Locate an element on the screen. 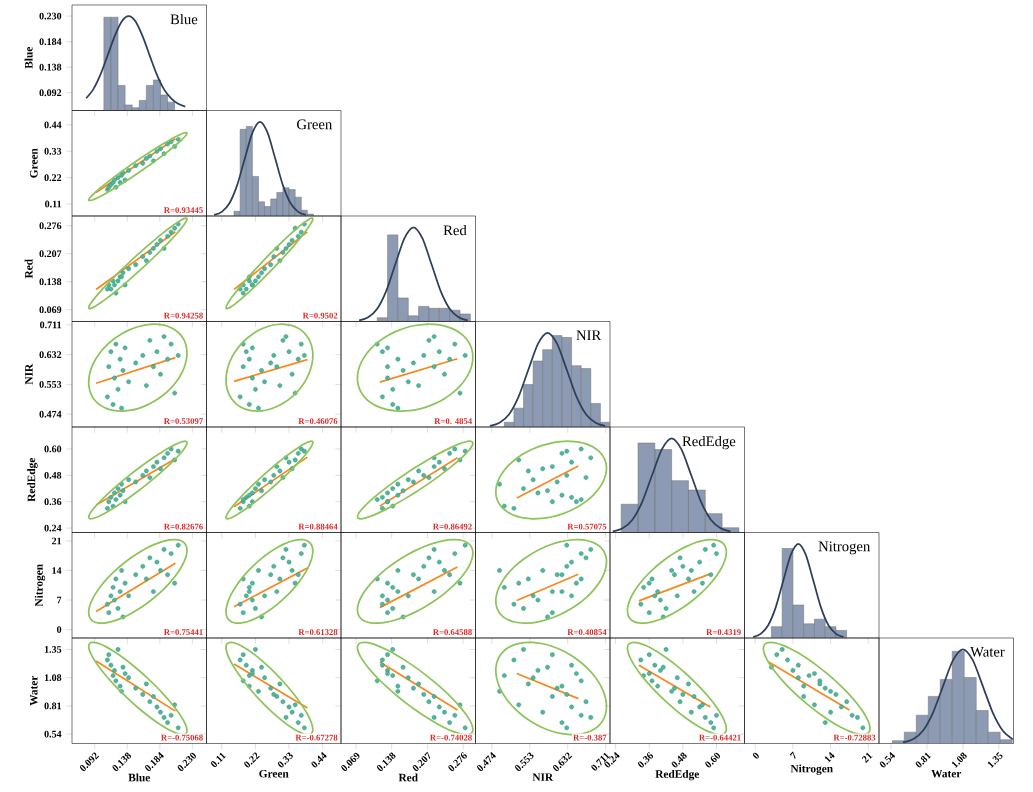 This screenshot has height=792, width=1033. y-axis-title: Red is located at coordinates (28, 269).